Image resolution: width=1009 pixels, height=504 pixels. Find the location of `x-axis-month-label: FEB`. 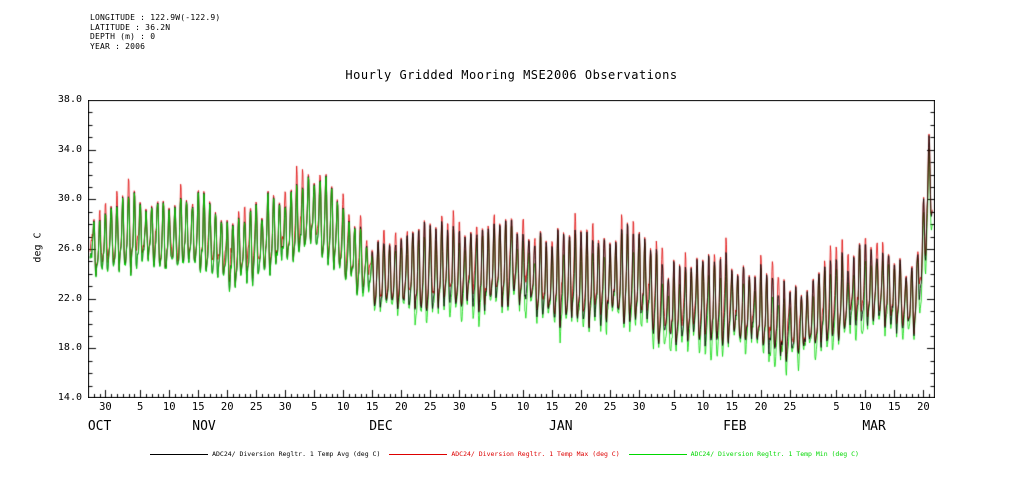

x-axis-month-label: FEB is located at coordinates (735, 426).